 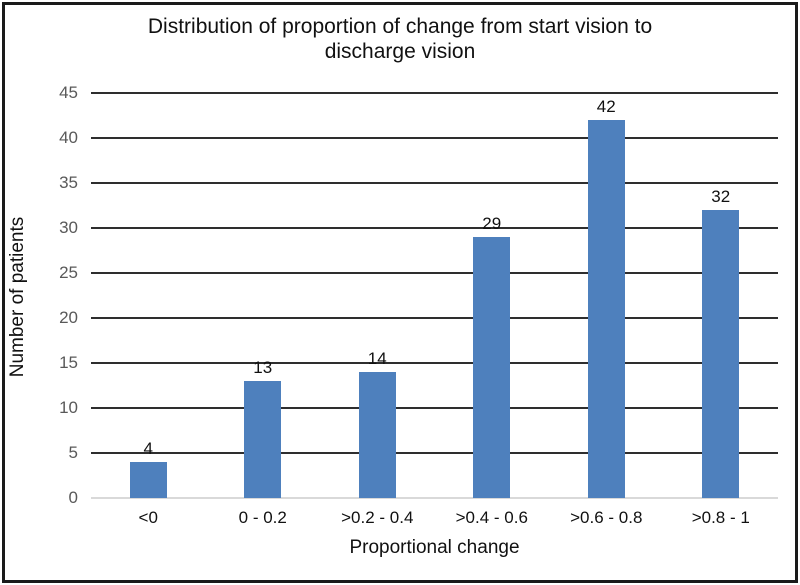 What do you see at coordinates (434, 93) in the screenshot?
I see `gridline-y45` at bounding box center [434, 93].